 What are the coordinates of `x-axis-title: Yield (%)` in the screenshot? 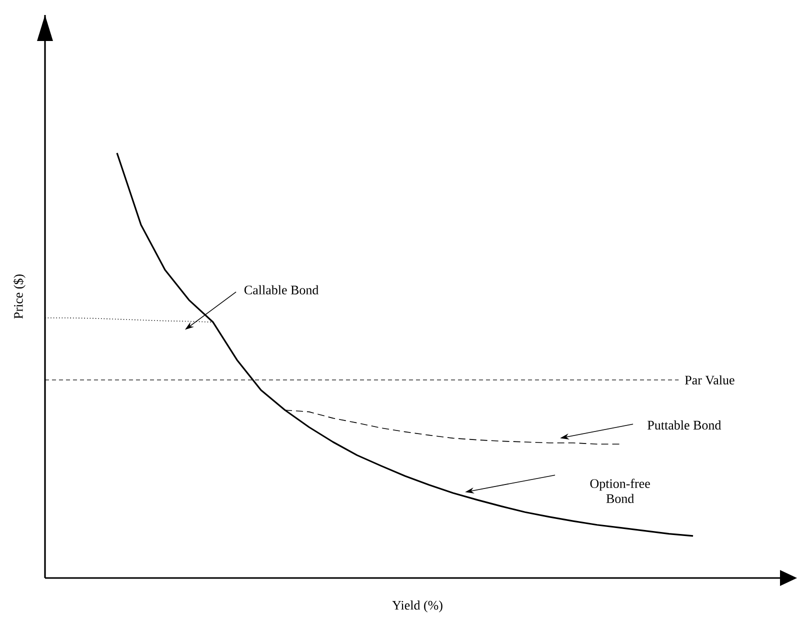 It's located at (417, 606).